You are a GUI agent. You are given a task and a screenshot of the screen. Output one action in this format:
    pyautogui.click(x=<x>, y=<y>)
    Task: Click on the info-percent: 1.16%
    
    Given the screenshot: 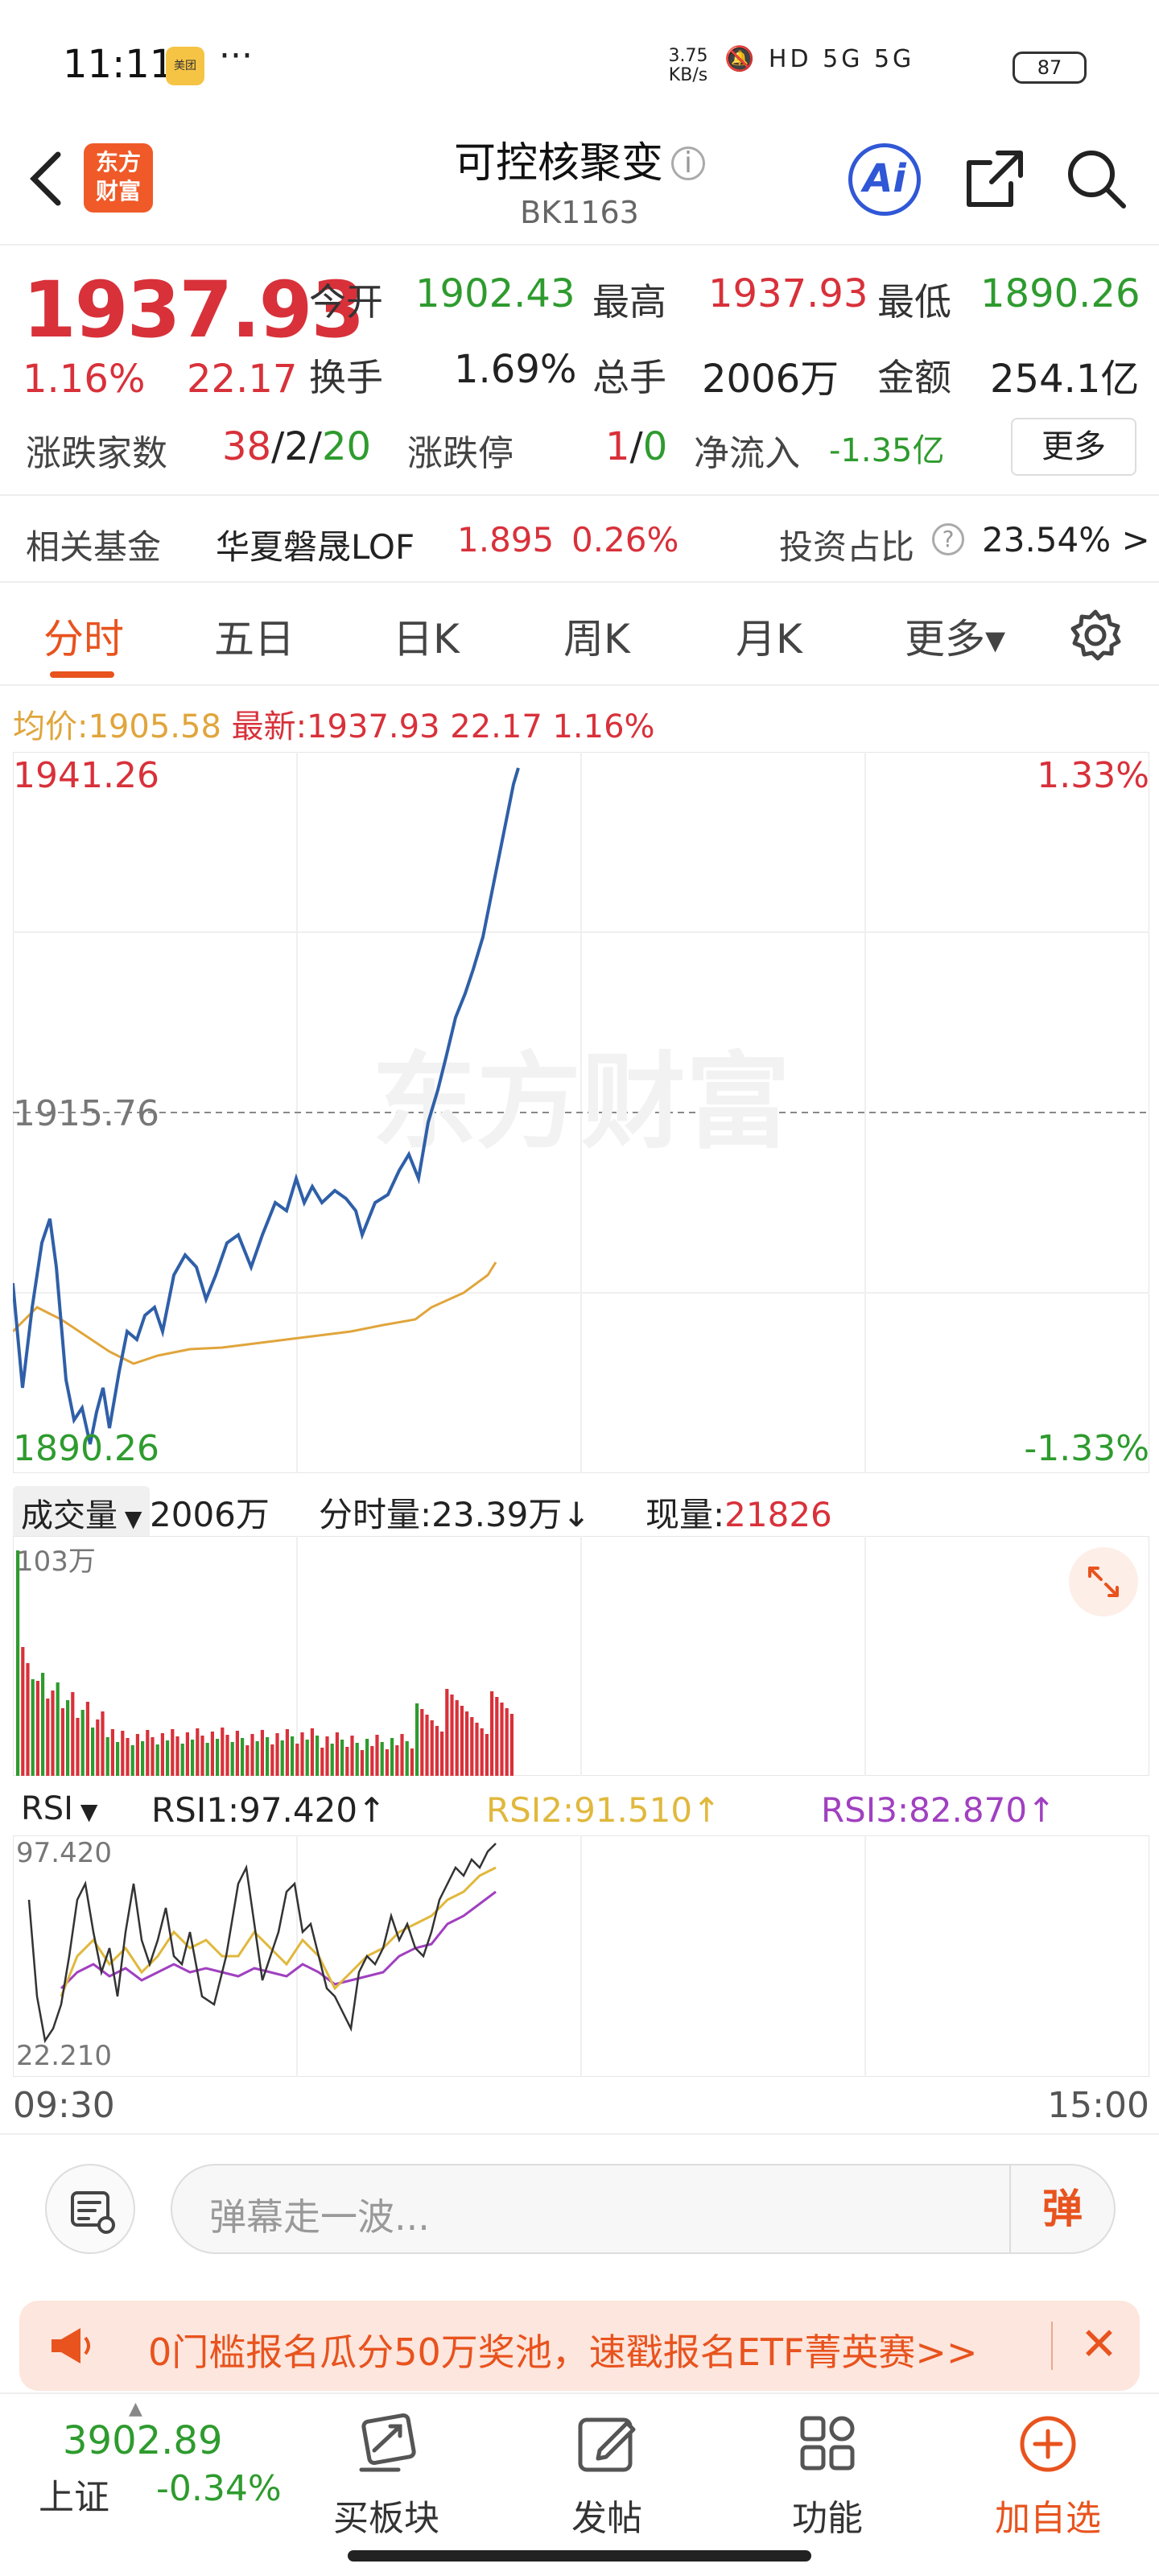 What is the action you would take?
    pyautogui.click(x=603, y=726)
    